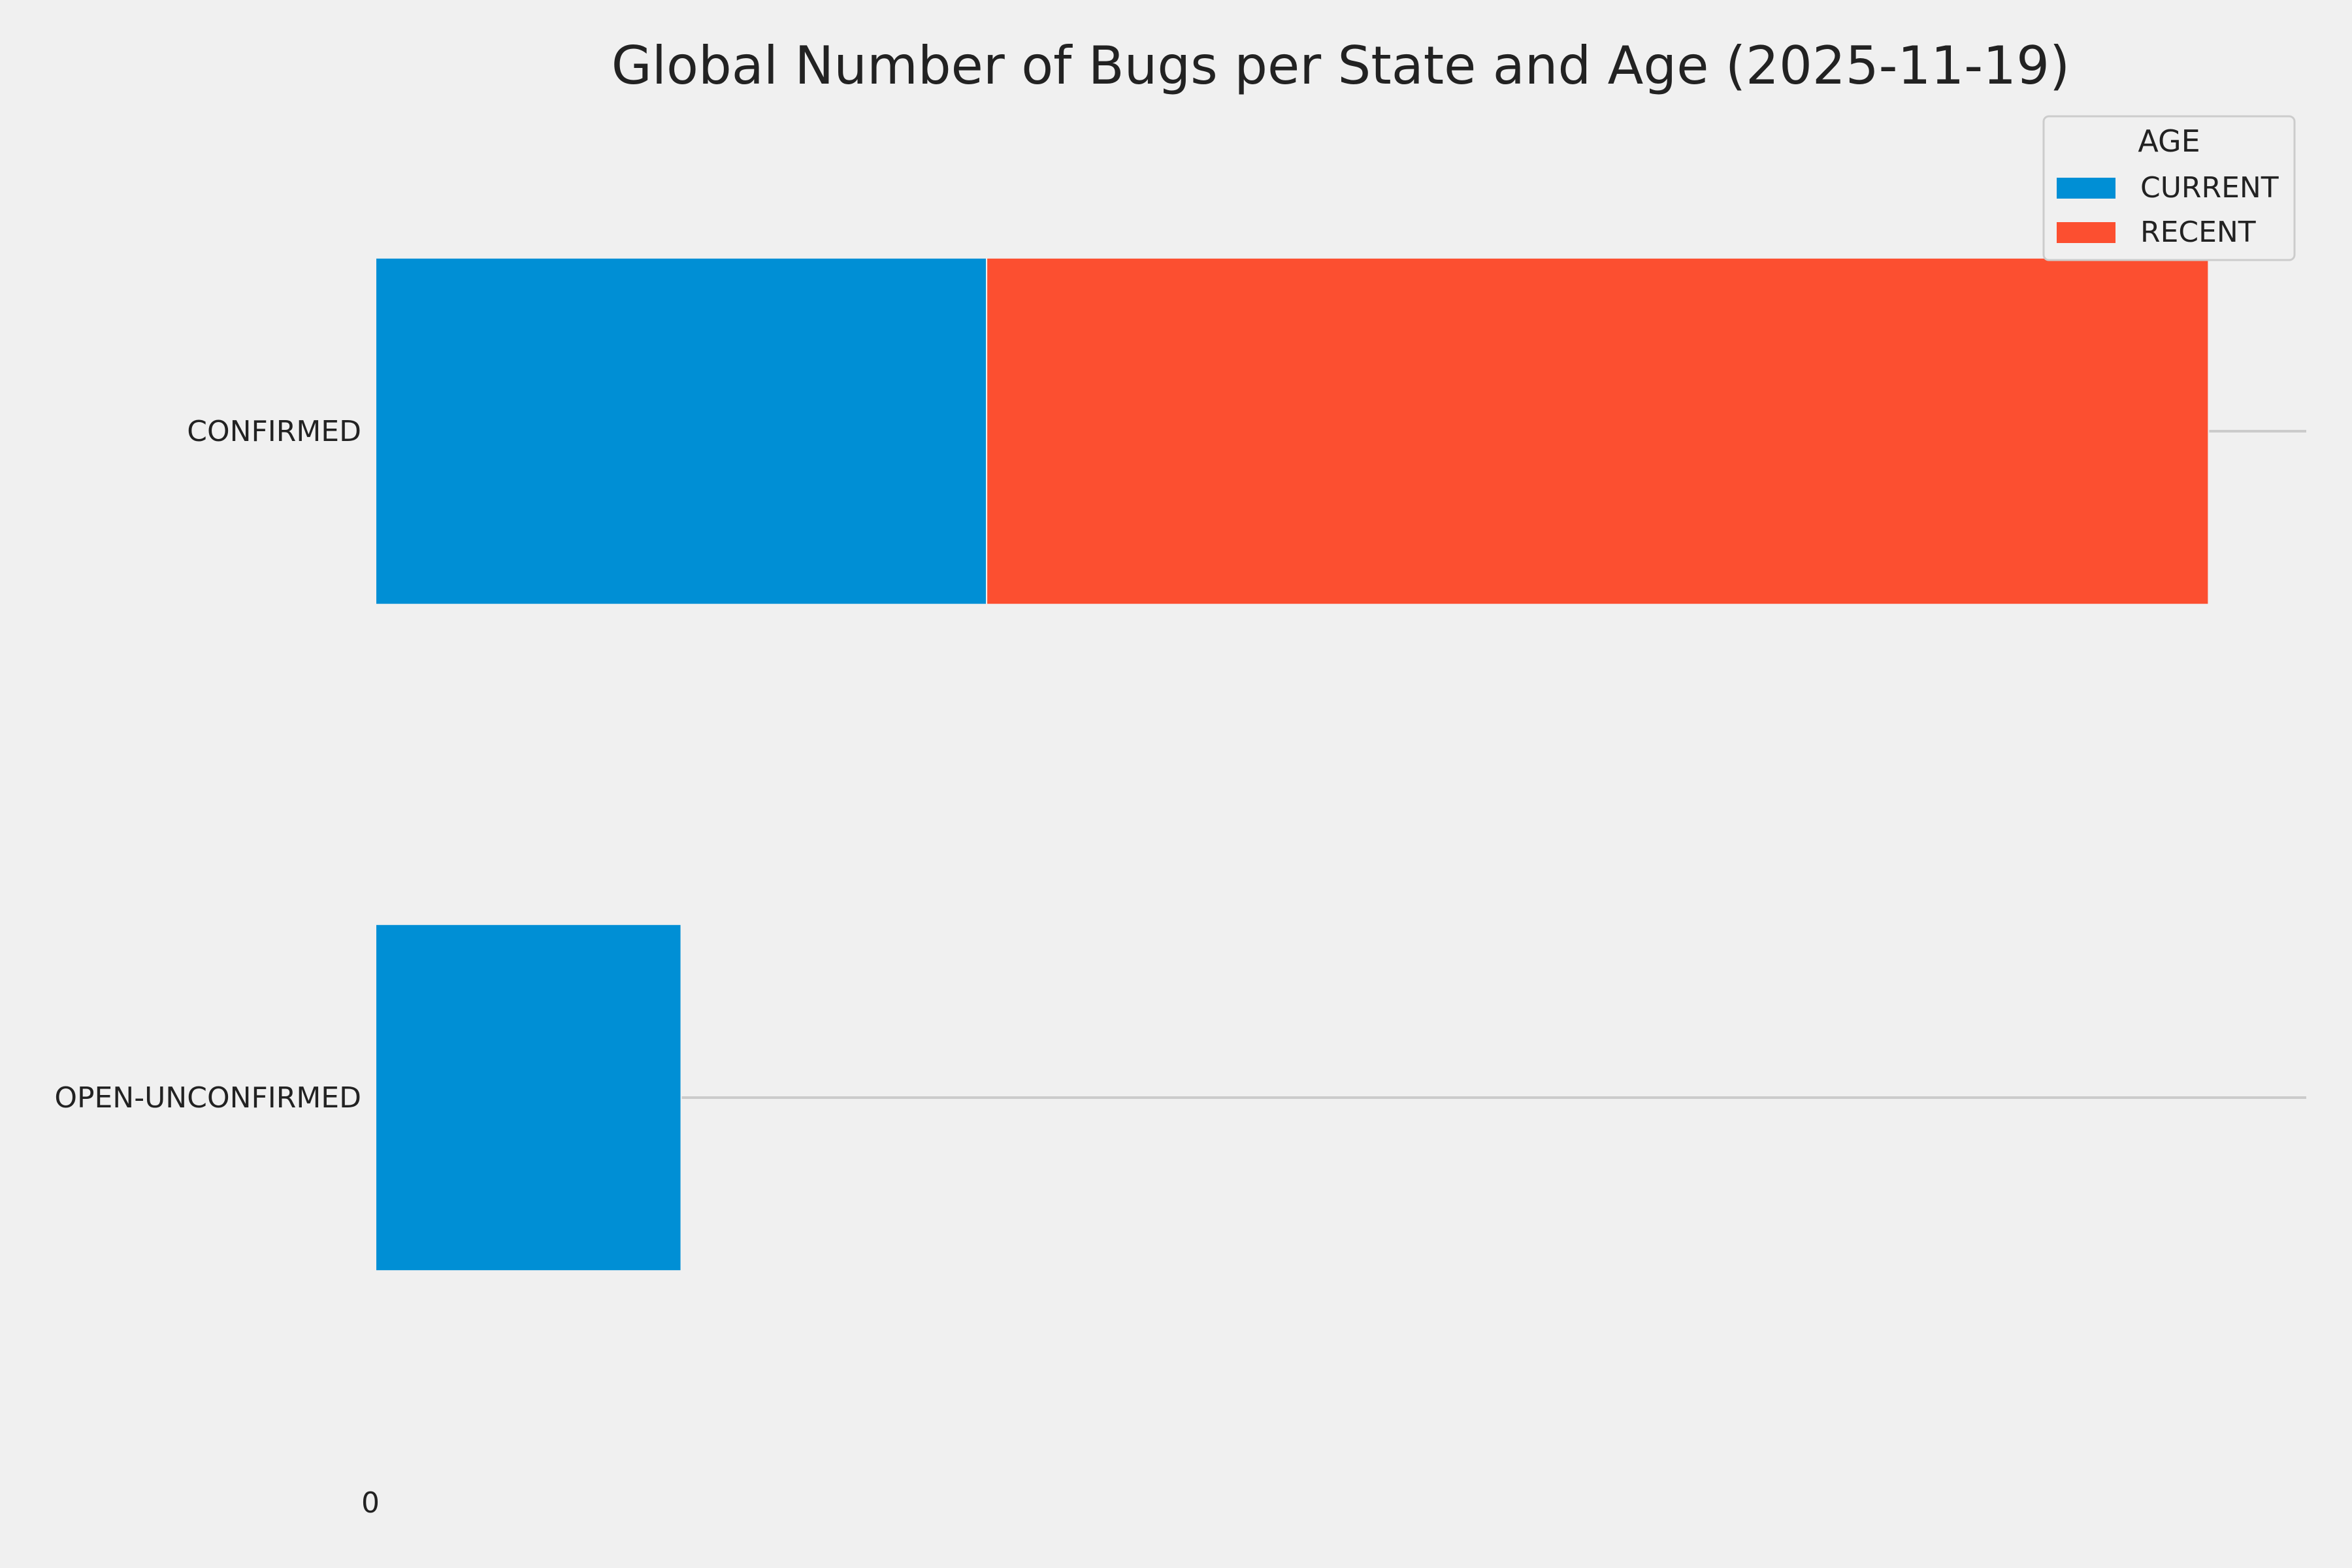 The width and height of the screenshot is (2352, 1568). I want to click on y-tick-label: CONFIRMED, so click(274, 431).